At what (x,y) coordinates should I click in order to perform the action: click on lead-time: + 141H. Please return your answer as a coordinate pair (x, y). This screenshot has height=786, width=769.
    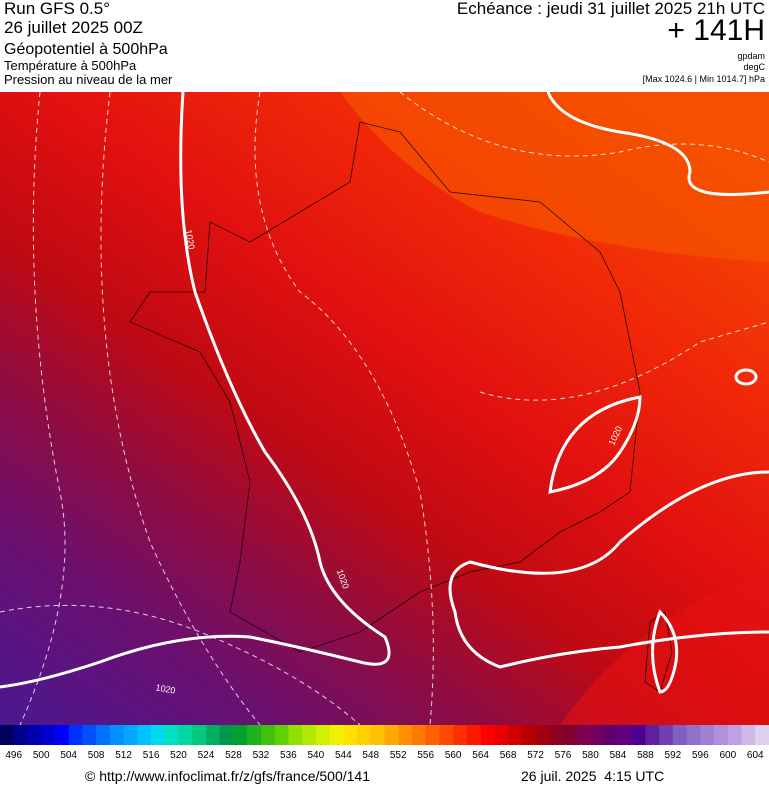
    Looking at the image, I should click on (716, 30).